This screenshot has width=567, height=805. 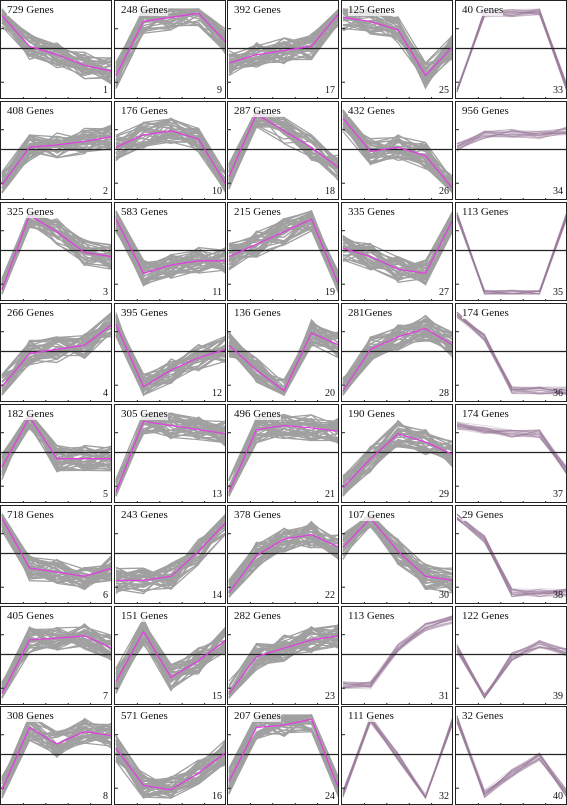 I want to click on cluster-number: 33, so click(x=558, y=90).